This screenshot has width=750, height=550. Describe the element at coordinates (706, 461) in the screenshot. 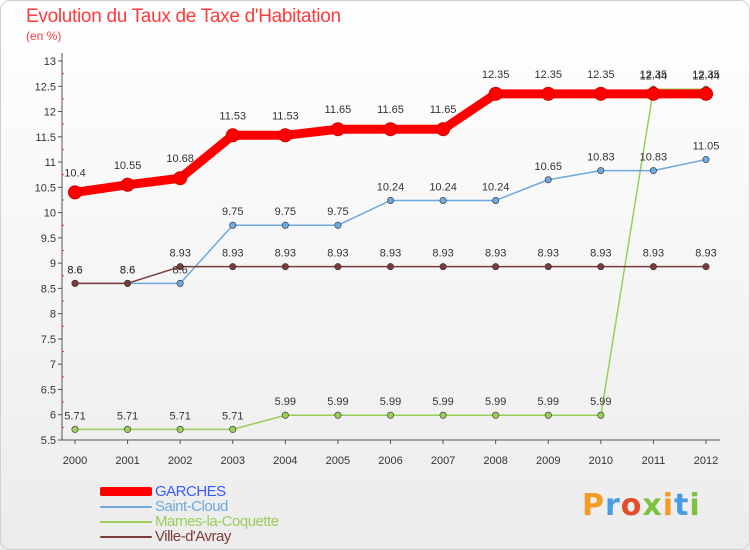

I see `x-tick-label: 2012` at that location.